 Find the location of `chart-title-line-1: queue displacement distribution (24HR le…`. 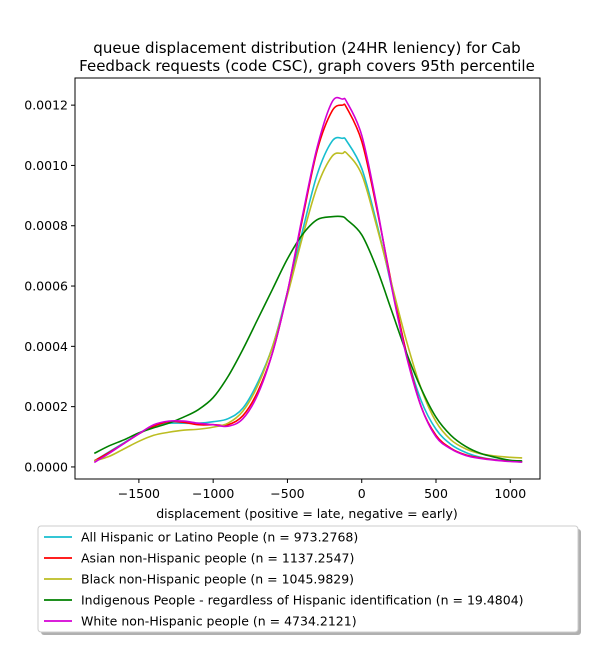

chart-title-line-1: queue displacement distribution (24HR le… is located at coordinates (306, 48).